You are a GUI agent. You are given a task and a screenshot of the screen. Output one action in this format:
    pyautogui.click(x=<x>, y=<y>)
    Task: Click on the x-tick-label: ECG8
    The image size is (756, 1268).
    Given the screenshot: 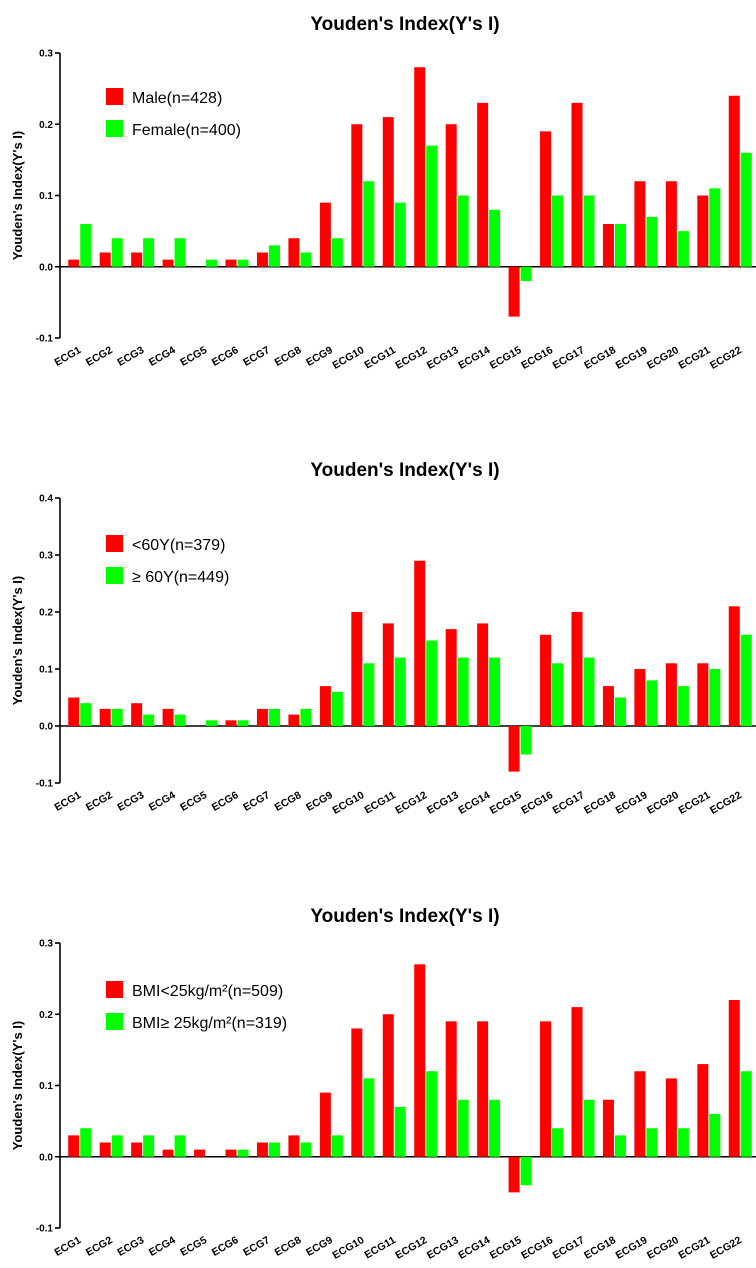 What is the action you would take?
    pyautogui.click(x=288, y=356)
    